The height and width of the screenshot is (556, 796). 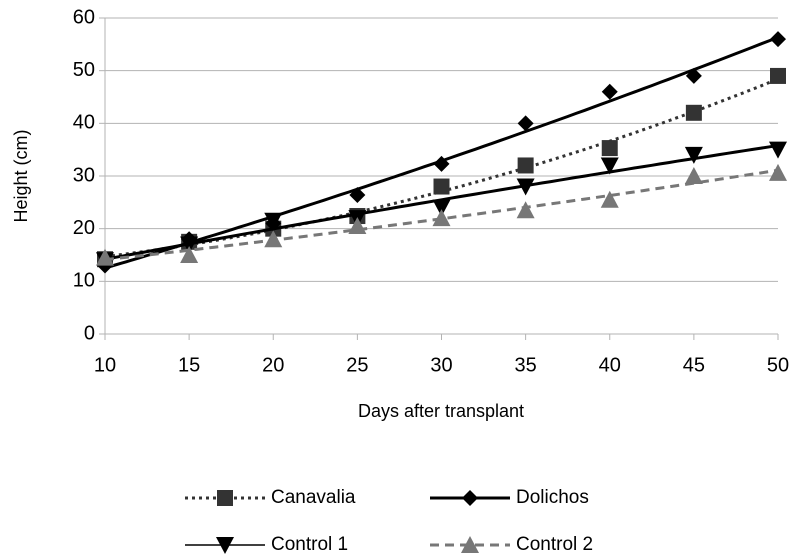 I want to click on x-tick-label: 35, so click(x=526, y=365).